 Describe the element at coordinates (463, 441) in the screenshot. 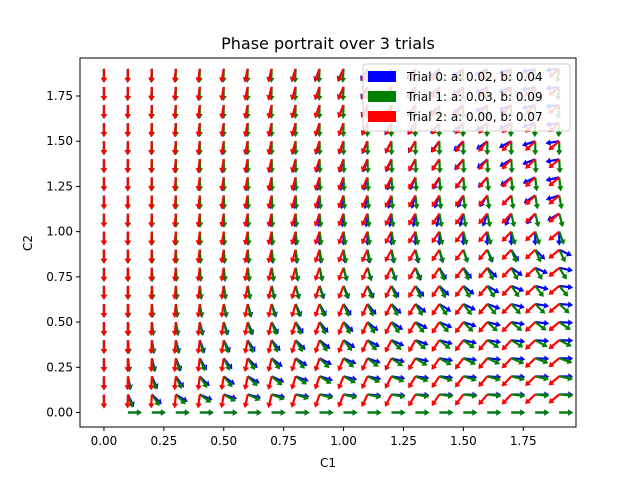

I see `x-tick-label: 1.50` at that location.